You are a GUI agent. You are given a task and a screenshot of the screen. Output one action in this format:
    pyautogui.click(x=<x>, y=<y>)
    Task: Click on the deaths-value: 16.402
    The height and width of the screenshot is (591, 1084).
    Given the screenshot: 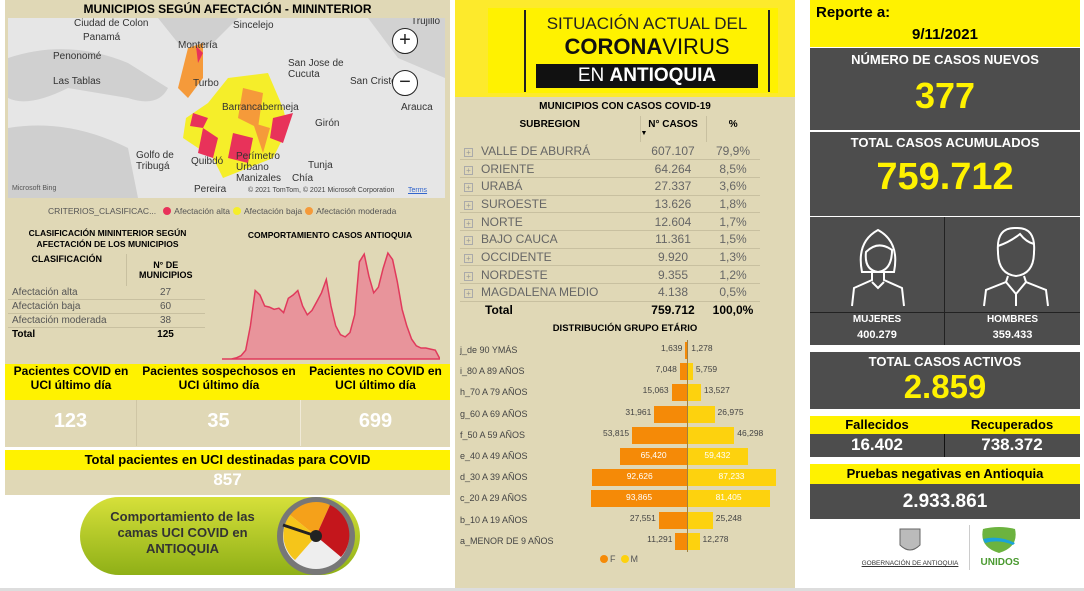 What is the action you would take?
    pyautogui.click(x=877, y=444)
    